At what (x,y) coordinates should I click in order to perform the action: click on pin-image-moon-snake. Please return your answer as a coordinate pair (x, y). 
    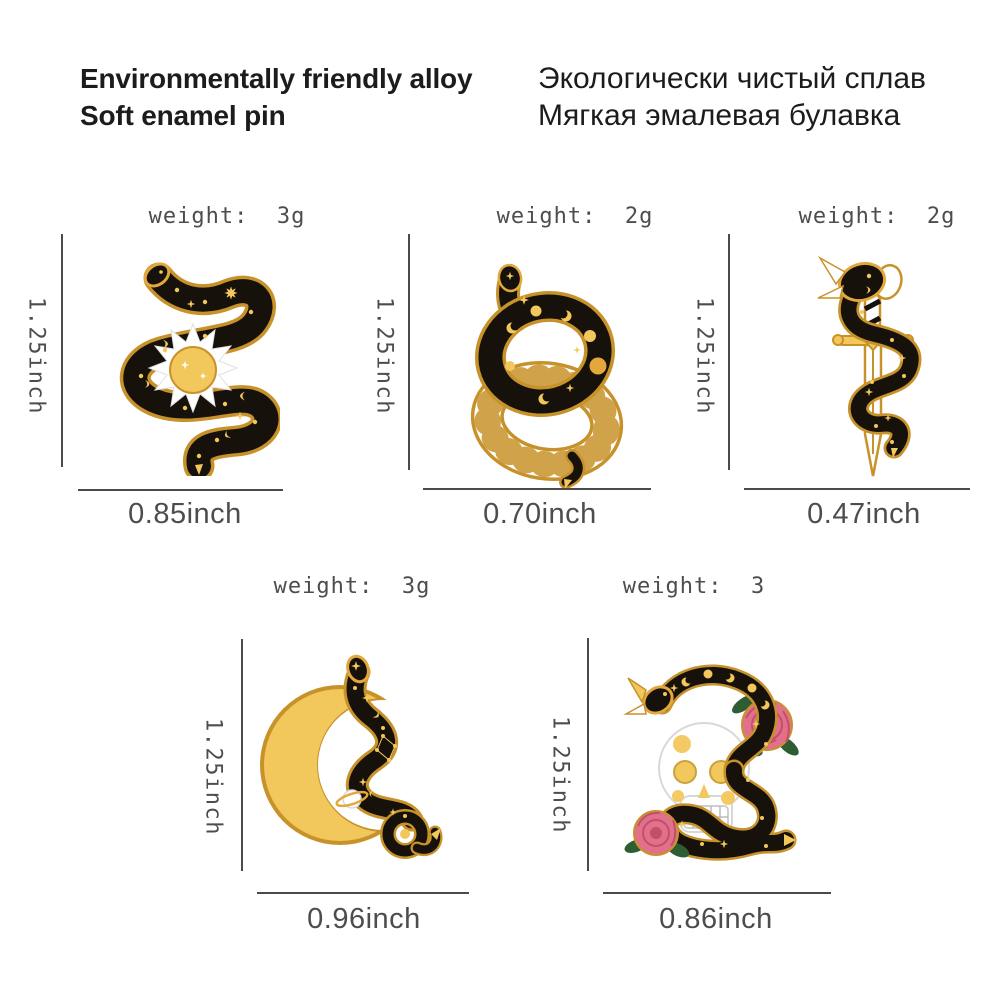
    Looking at the image, I should click on (350, 762).